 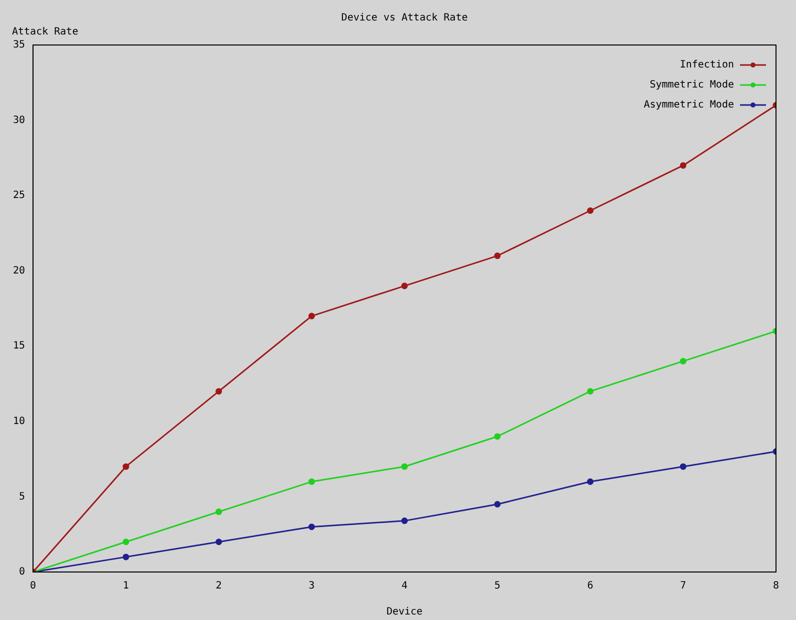 What do you see at coordinates (692, 85) in the screenshot?
I see `legend-label: Symmetric Mode` at bounding box center [692, 85].